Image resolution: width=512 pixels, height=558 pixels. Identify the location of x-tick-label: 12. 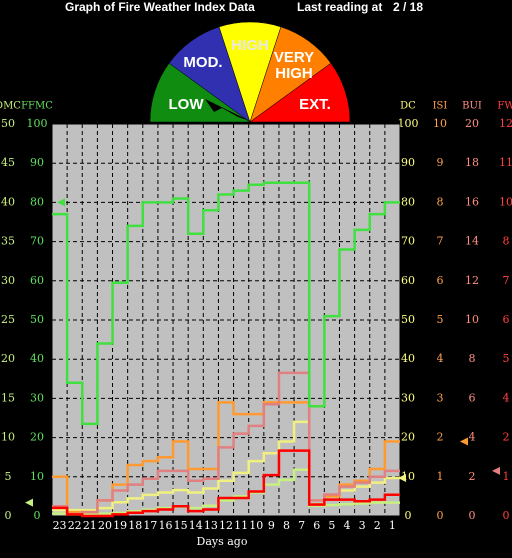
(226, 525).